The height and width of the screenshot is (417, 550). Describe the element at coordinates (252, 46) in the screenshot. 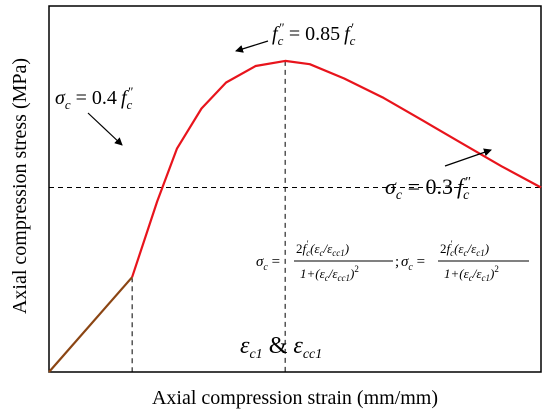

I see `arrow-f-peak` at that location.